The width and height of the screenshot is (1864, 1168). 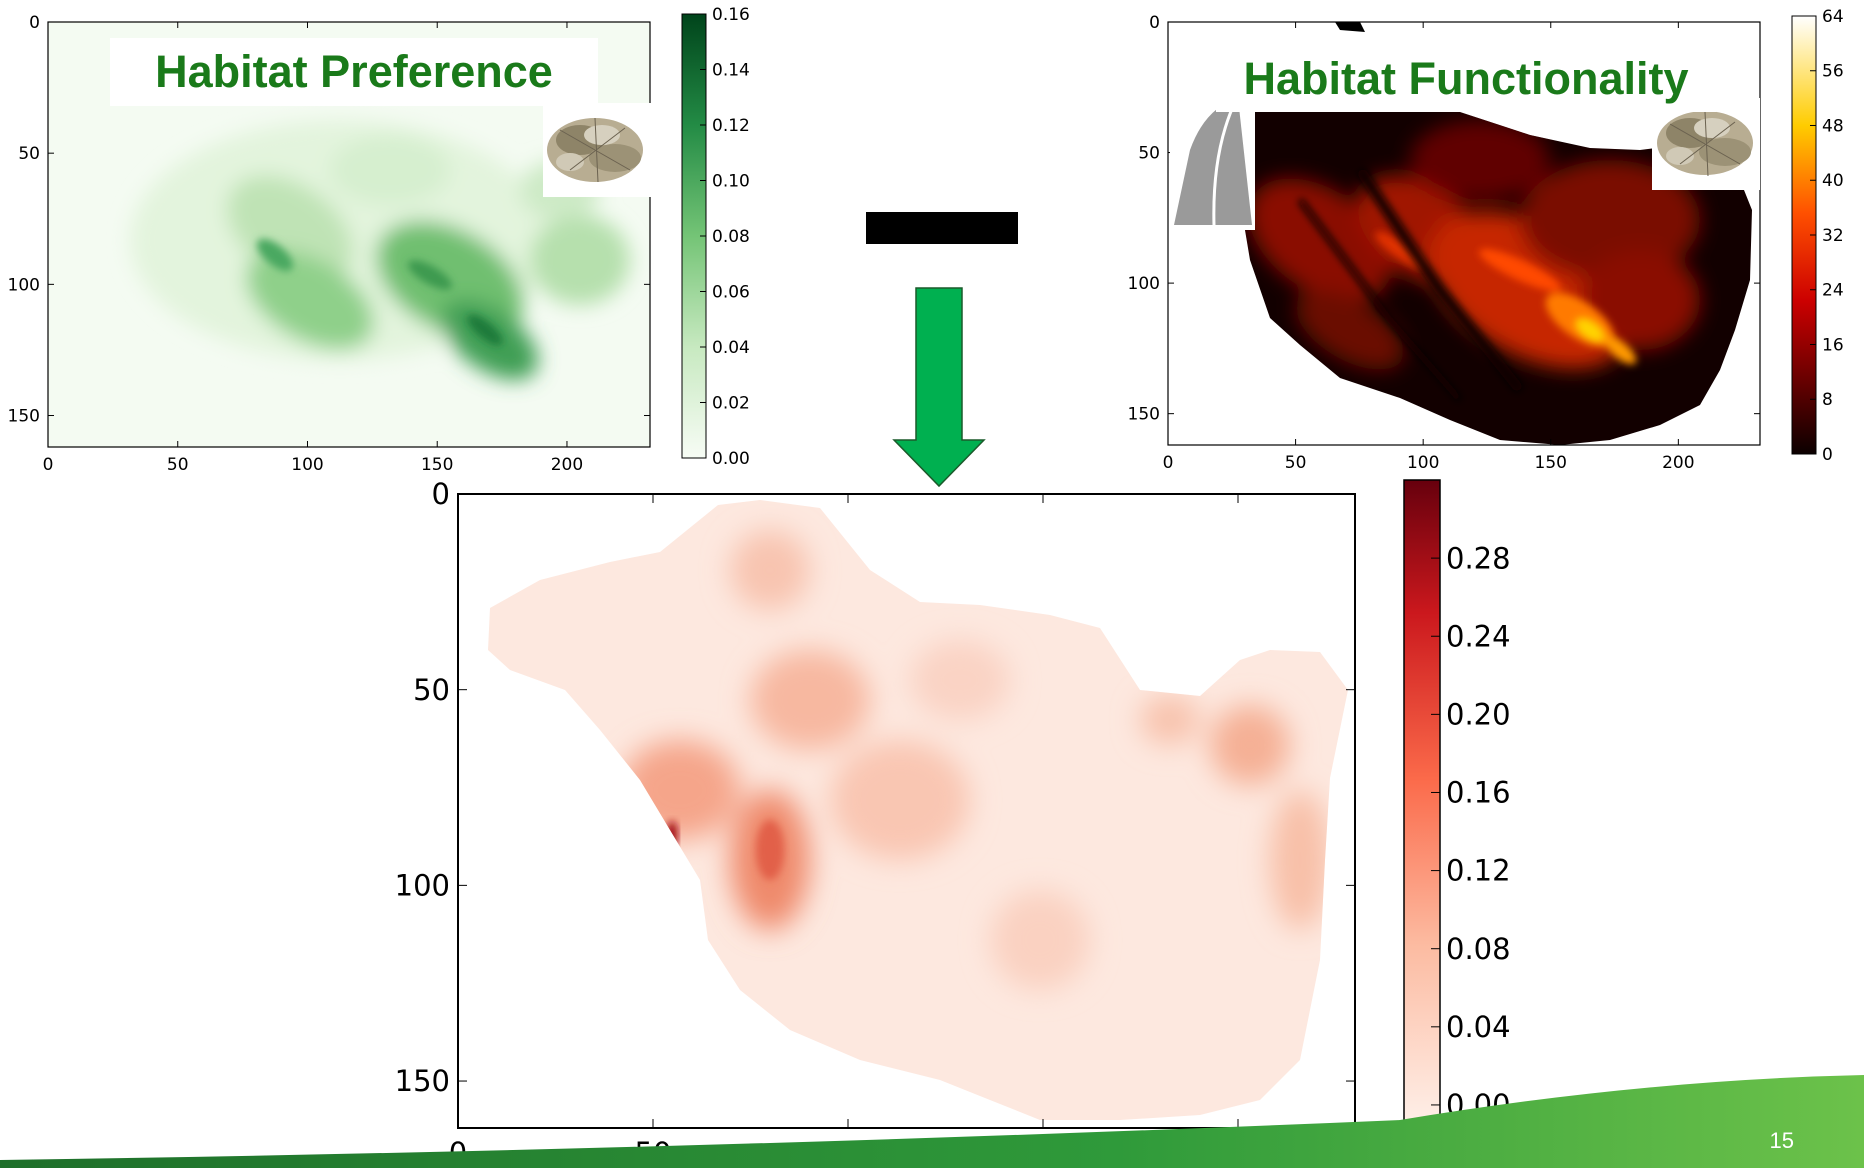 I want to click on colorbar-tick-label: 32, so click(x=1833, y=236).